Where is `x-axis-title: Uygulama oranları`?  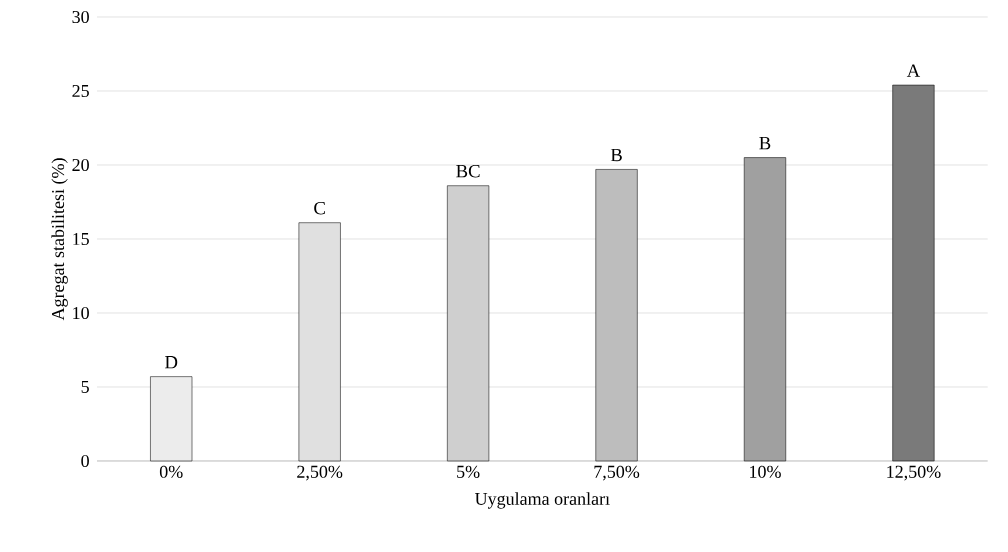
x-axis-title: Uygulama oranları is located at coordinates (542, 500).